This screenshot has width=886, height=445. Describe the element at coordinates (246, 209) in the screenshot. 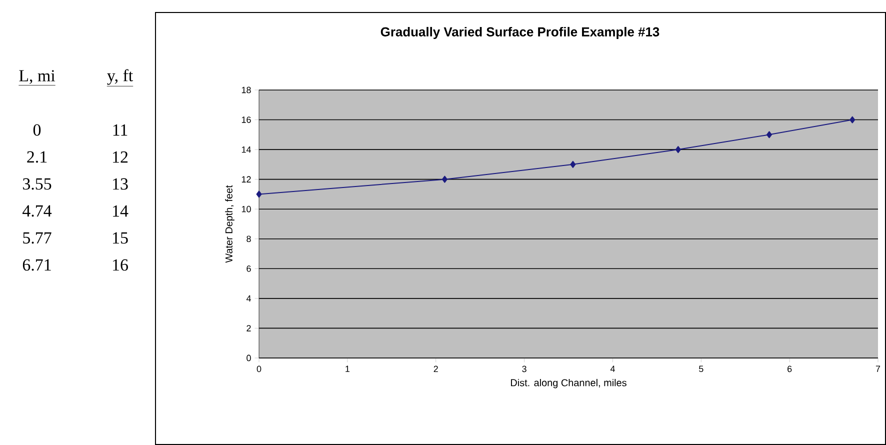

I see `y-tick-label: 10` at that location.